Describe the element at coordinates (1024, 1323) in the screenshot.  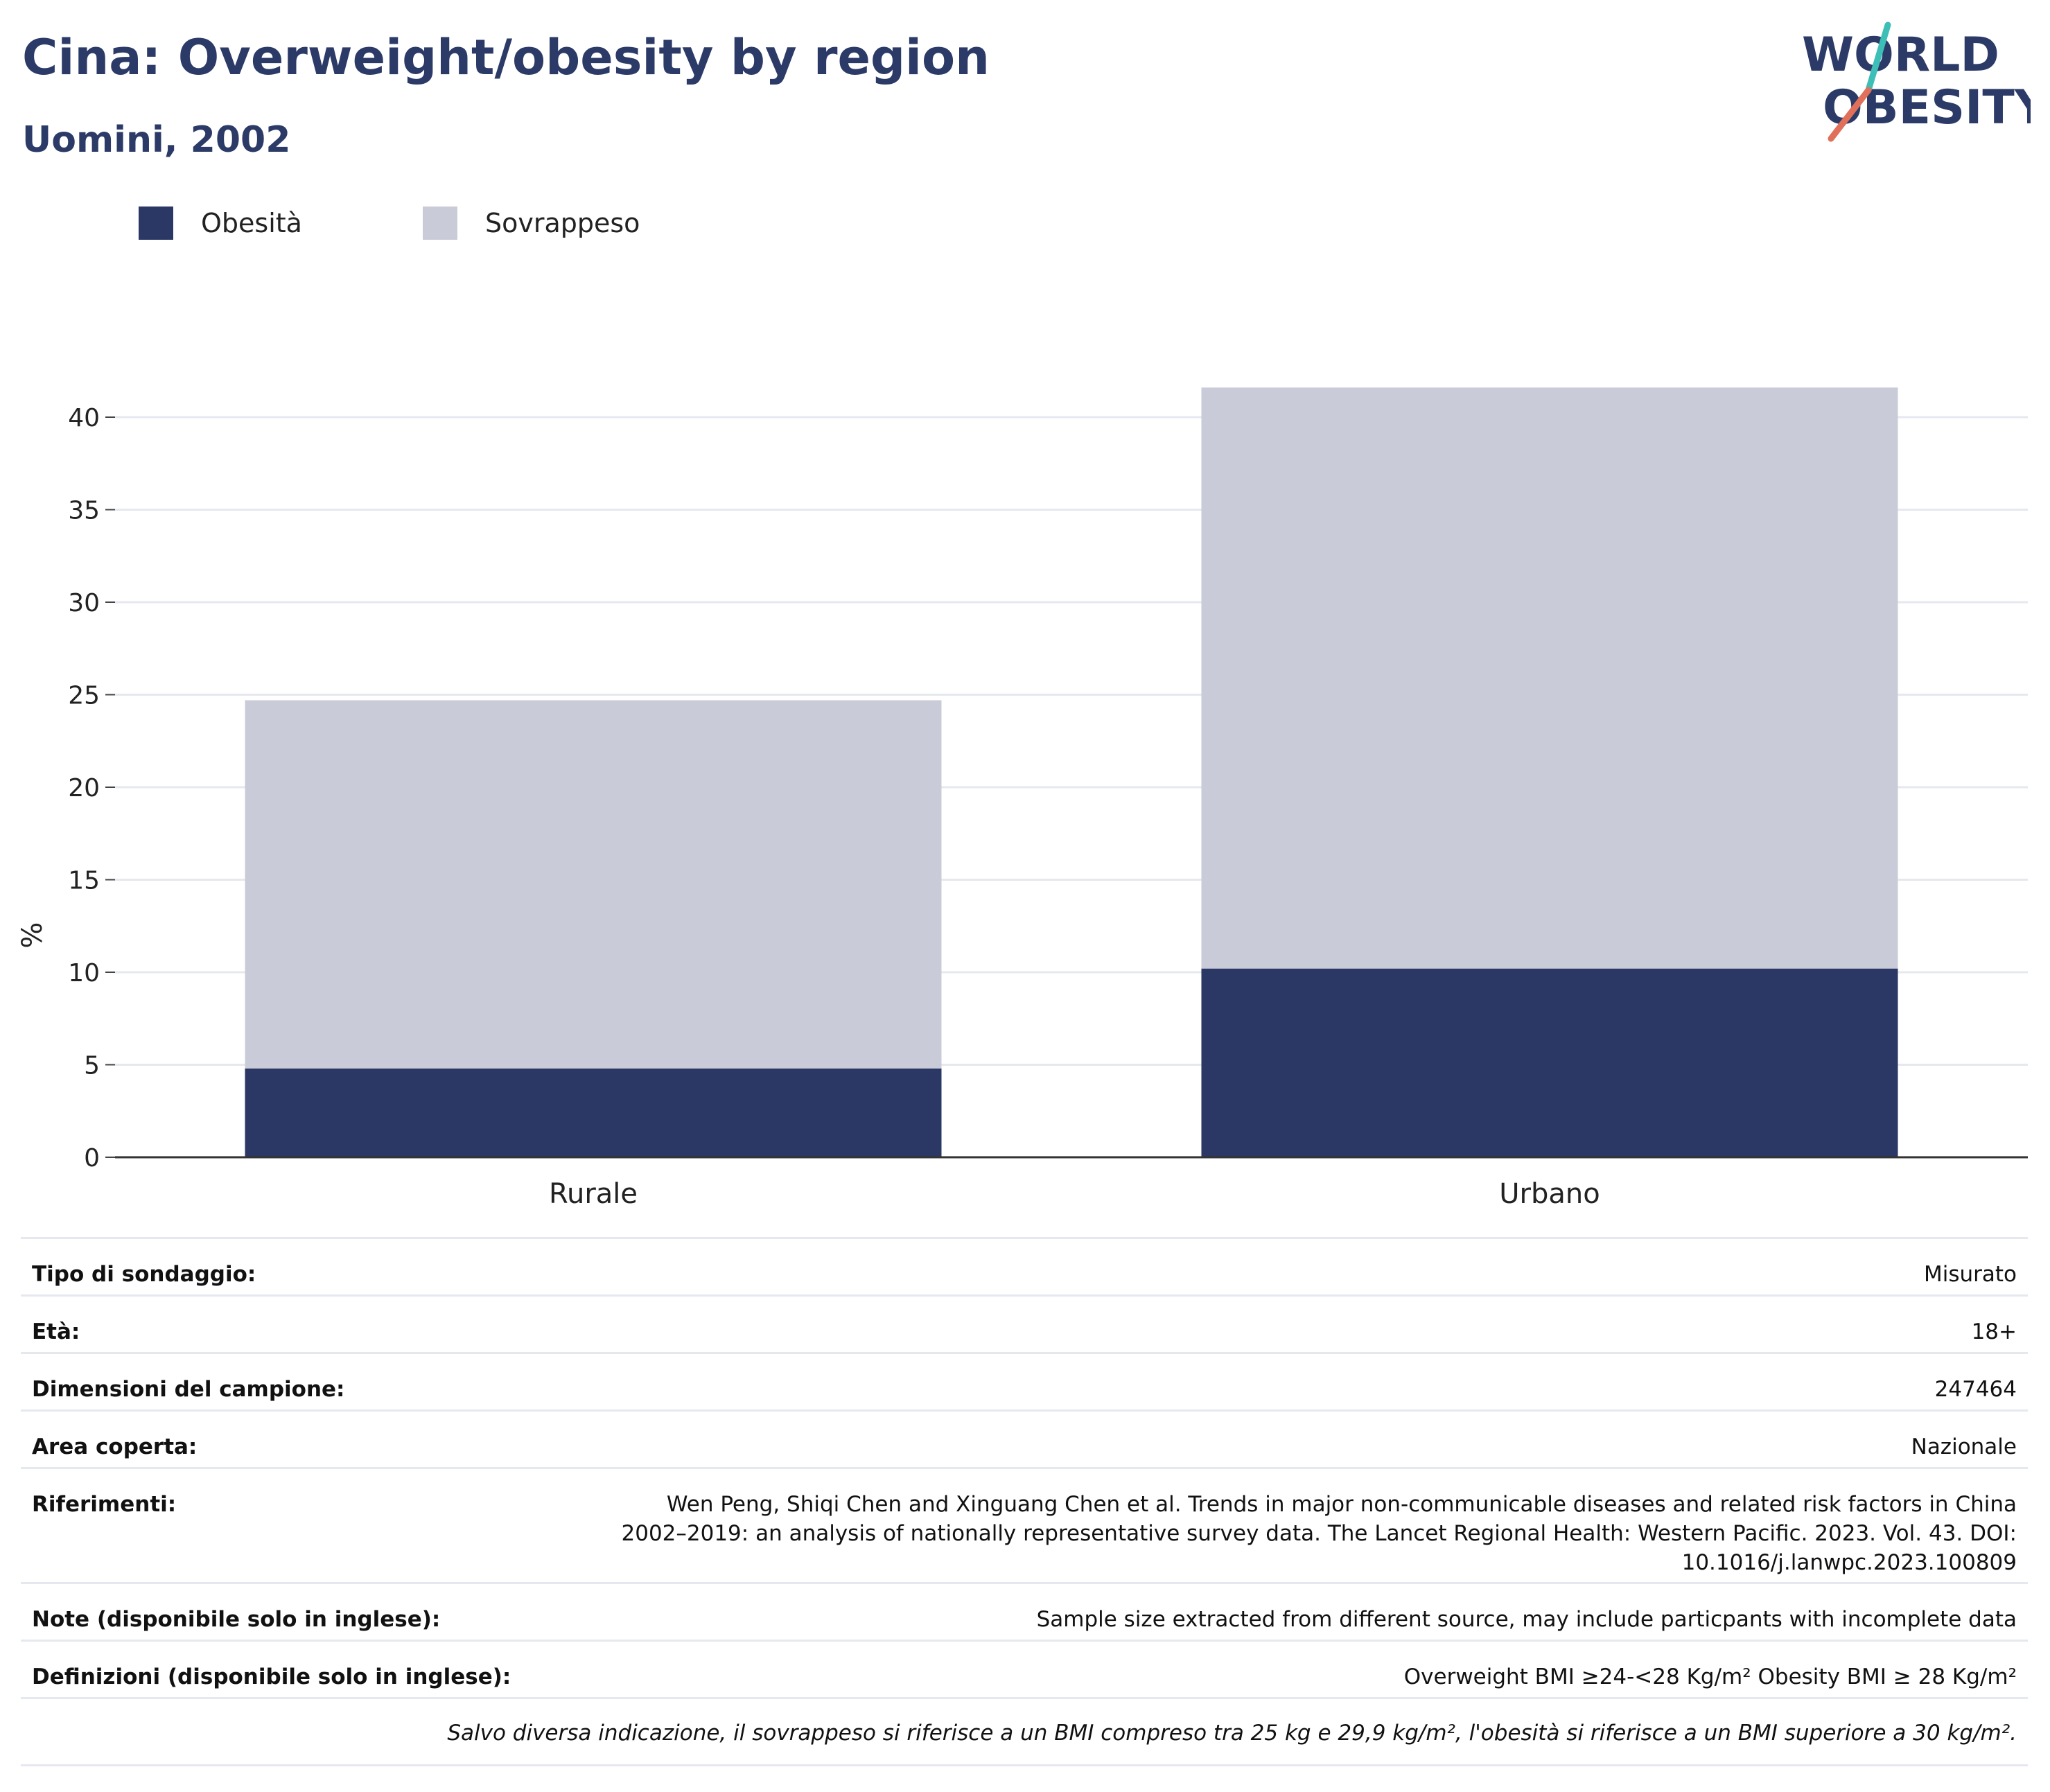
I see `meta-row-age: Età: 18+` at that location.